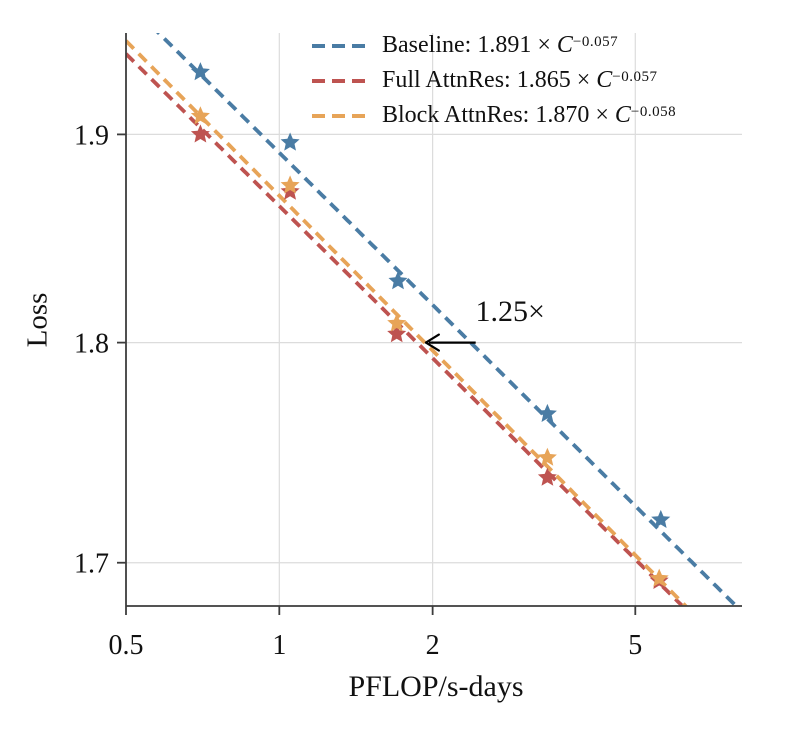 The width and height of the screenshot is (802, 730). Describe the element at coordinates (279, 645) in the screenshot. I see `x-tick-label: 1` at that location.